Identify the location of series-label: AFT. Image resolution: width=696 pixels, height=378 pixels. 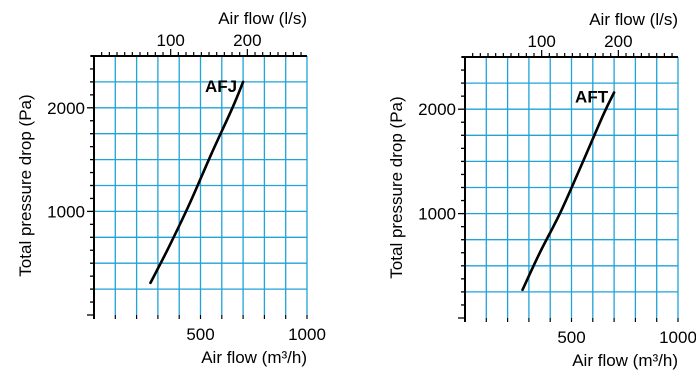
(592, 96).